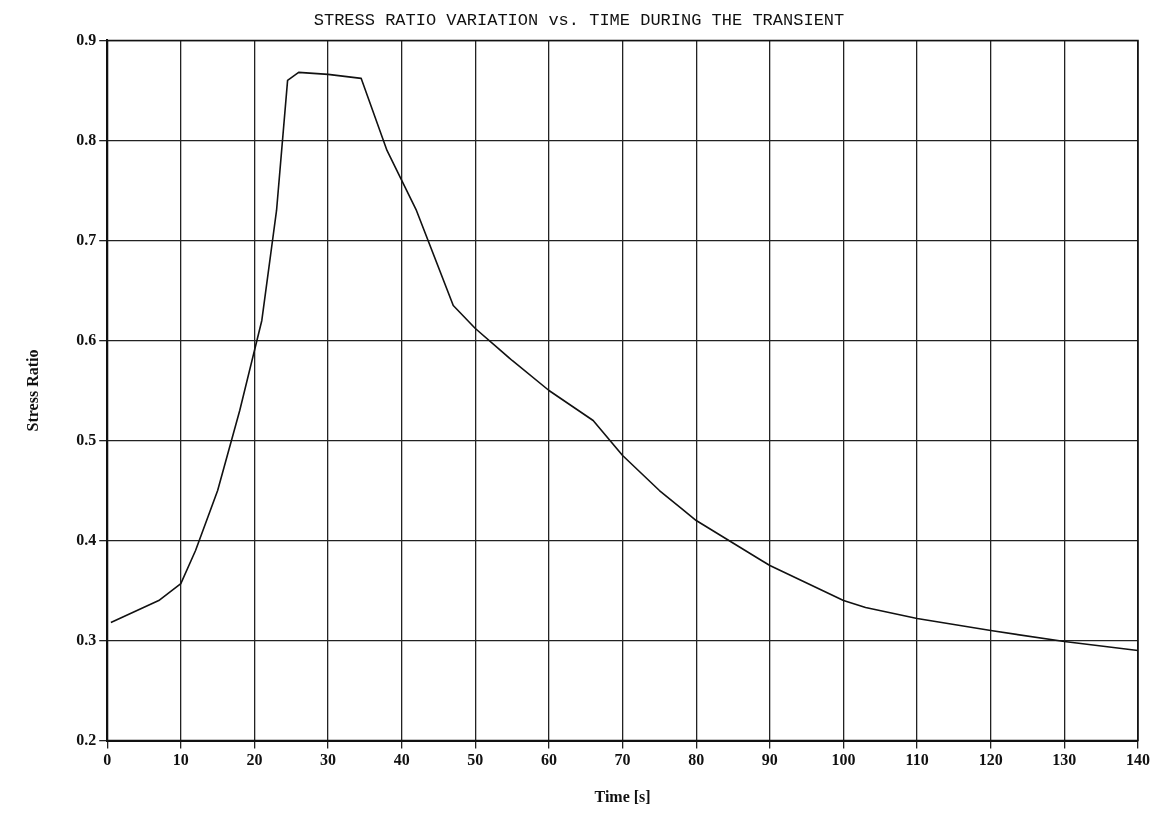 The image size is (1168, 821). Describe the element at coordinates (843, 760) in the screenshot. I see `x-tick-label: 100` at that location.